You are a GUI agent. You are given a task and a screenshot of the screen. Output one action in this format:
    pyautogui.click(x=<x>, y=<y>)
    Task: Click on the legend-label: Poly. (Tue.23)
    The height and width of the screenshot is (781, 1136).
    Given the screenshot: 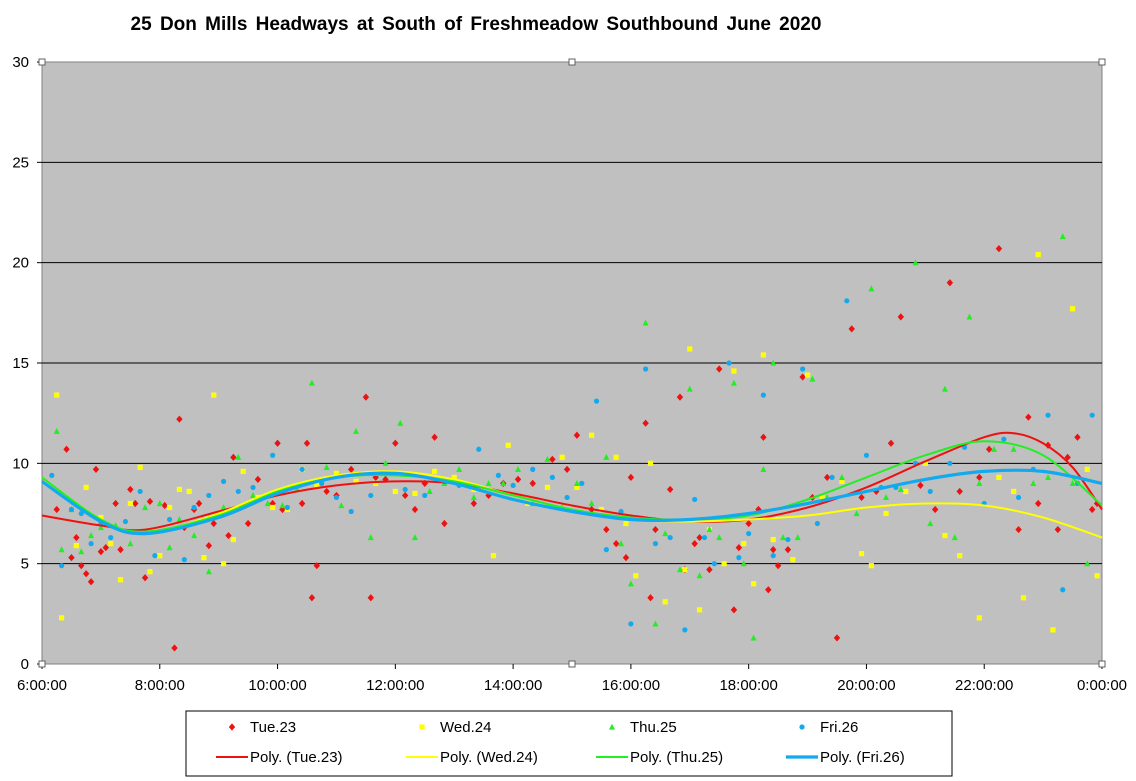 What is the action you would take?
    pyautogui.click(x=296, y=757)
    